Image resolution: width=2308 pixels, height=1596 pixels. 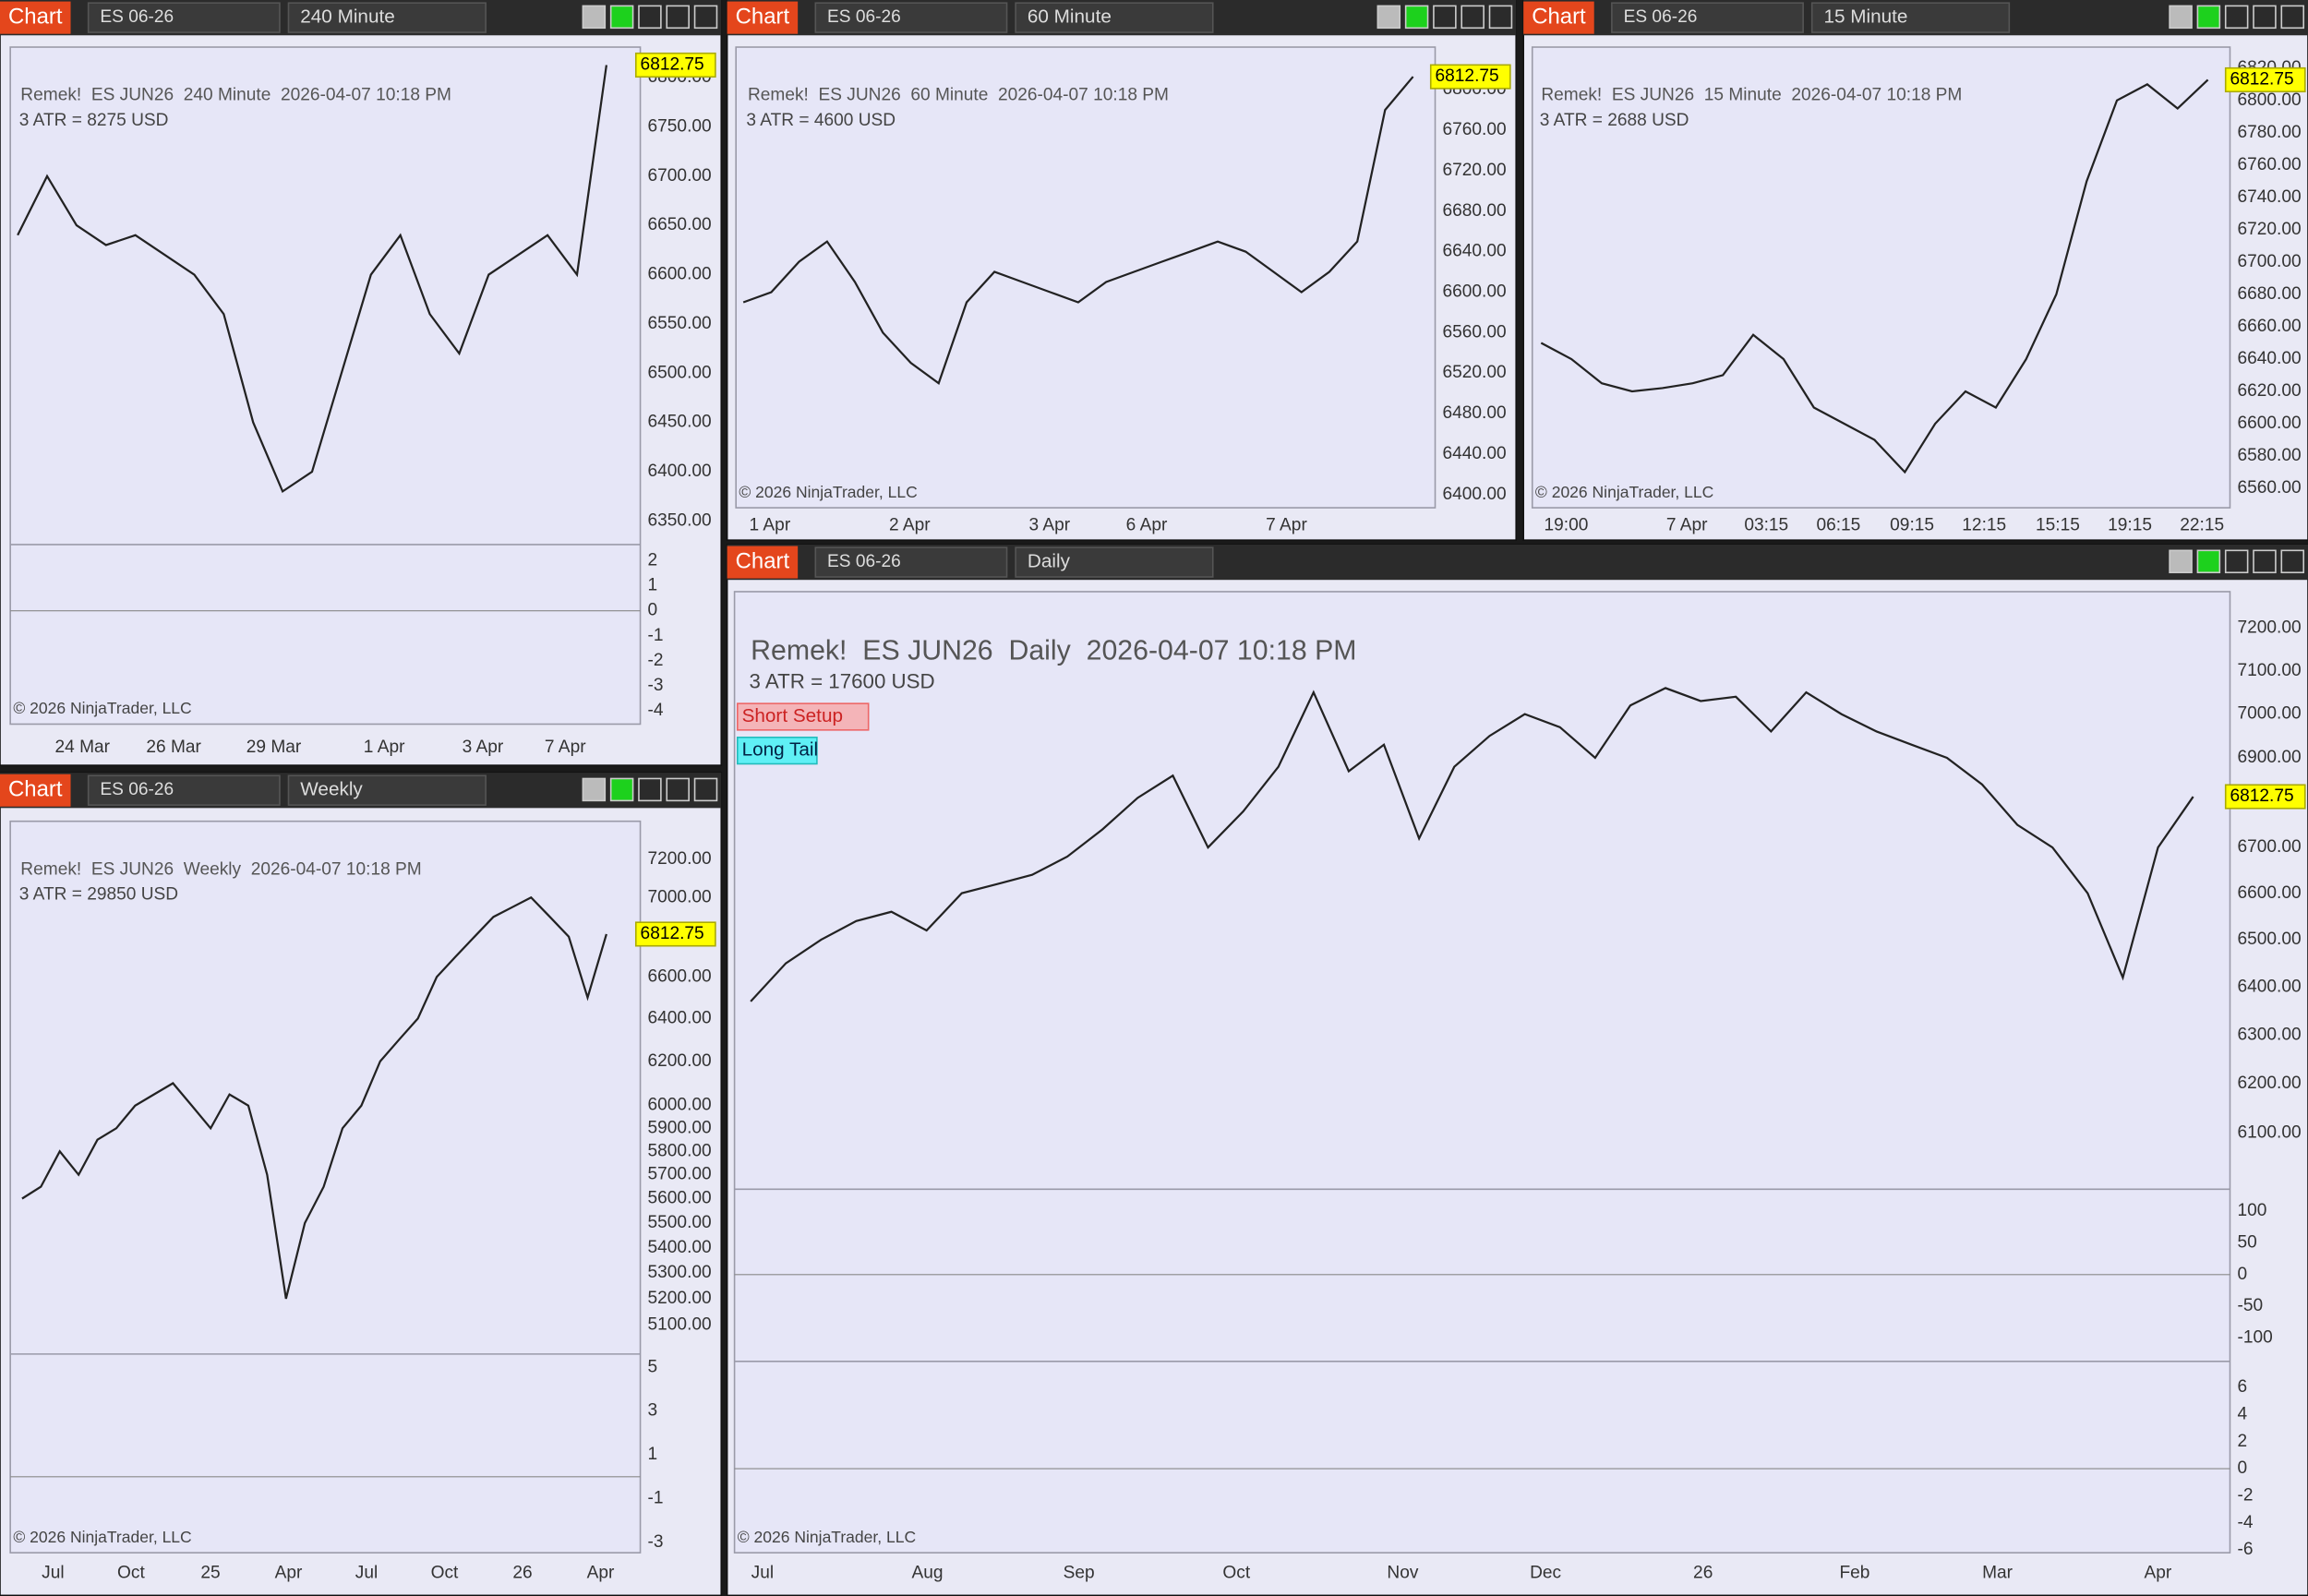 I want to click on time-label: 1 Apr, so click(x=384, y=747).